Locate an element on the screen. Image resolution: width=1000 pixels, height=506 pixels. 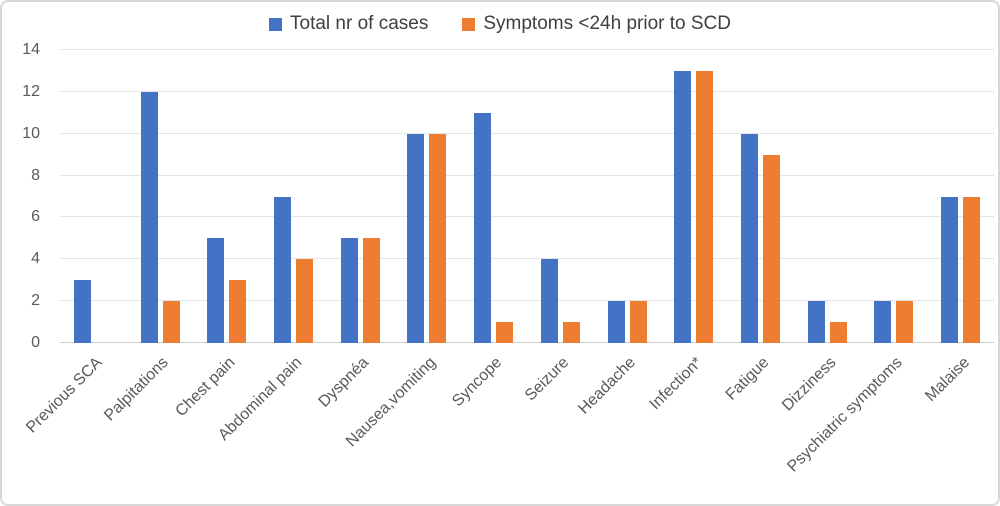
x-axis-label: Palpitations is located at coordinates (137, 389).